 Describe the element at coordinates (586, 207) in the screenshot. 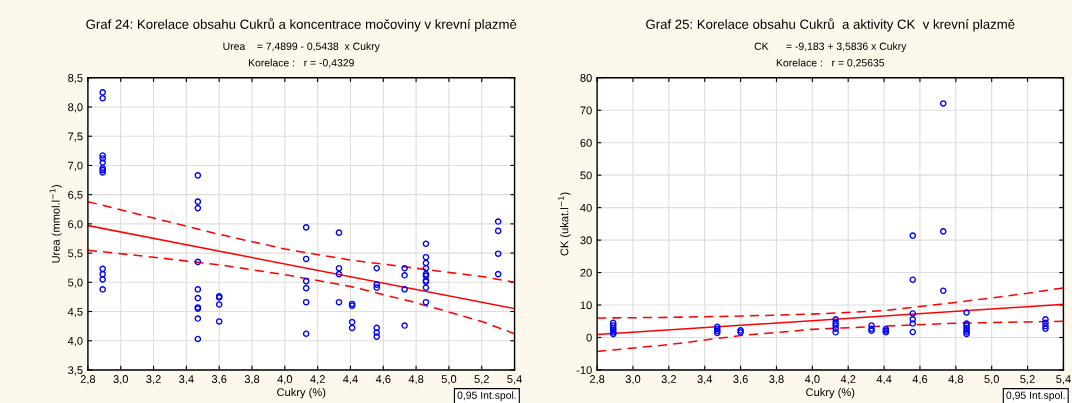

I see `y-tick-label: 40` at that location.